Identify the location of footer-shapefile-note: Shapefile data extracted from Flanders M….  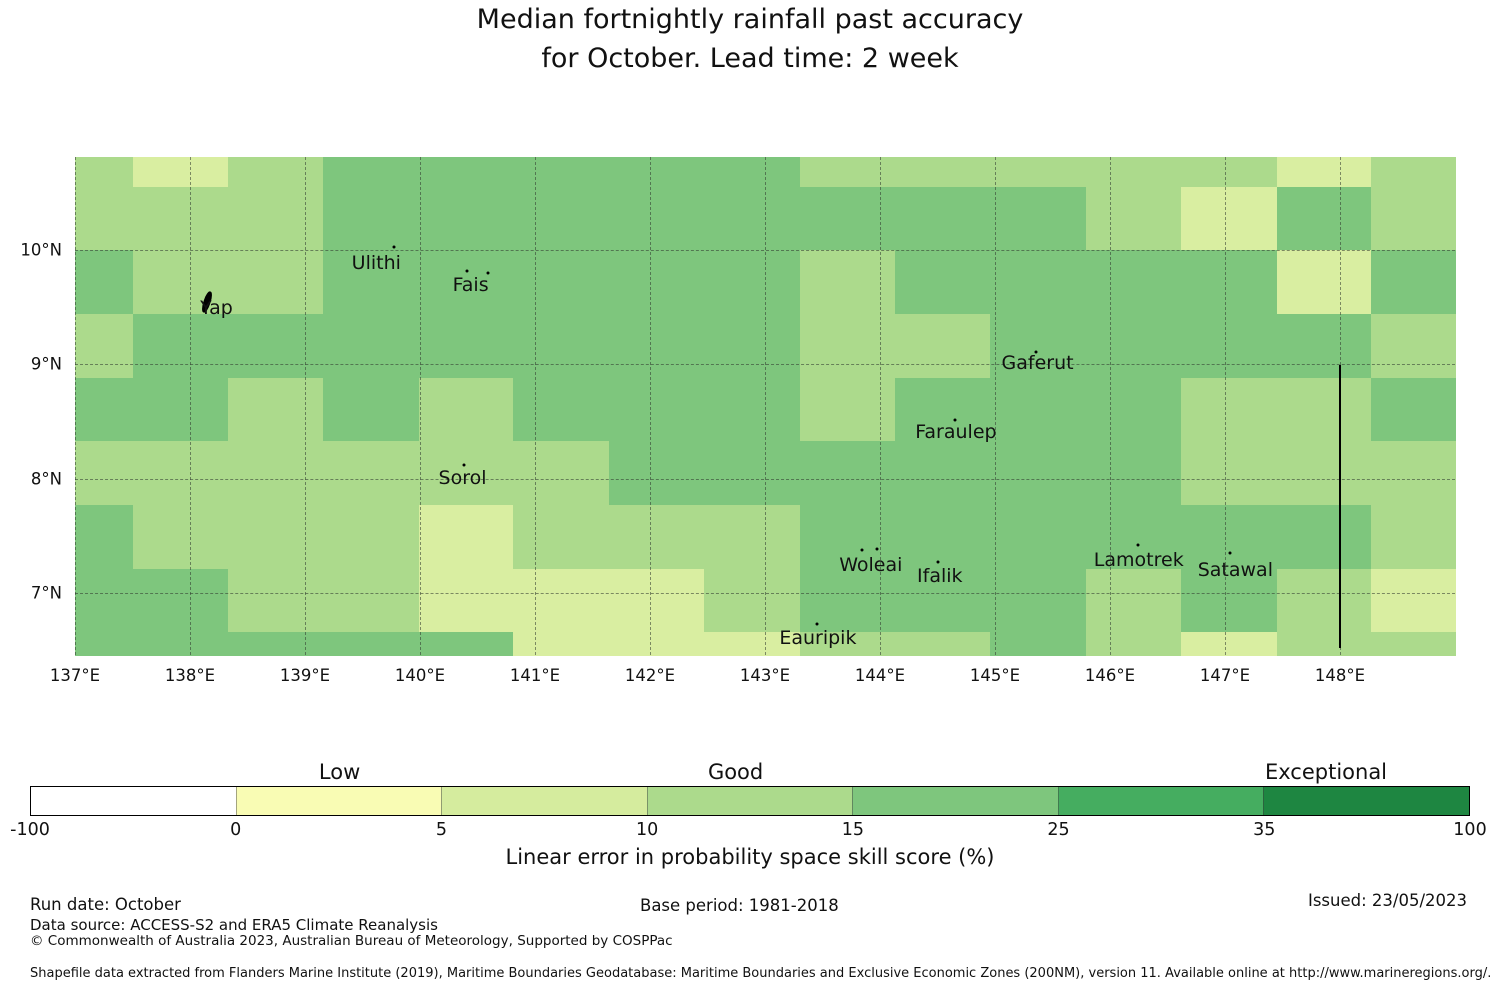
(761, 973).